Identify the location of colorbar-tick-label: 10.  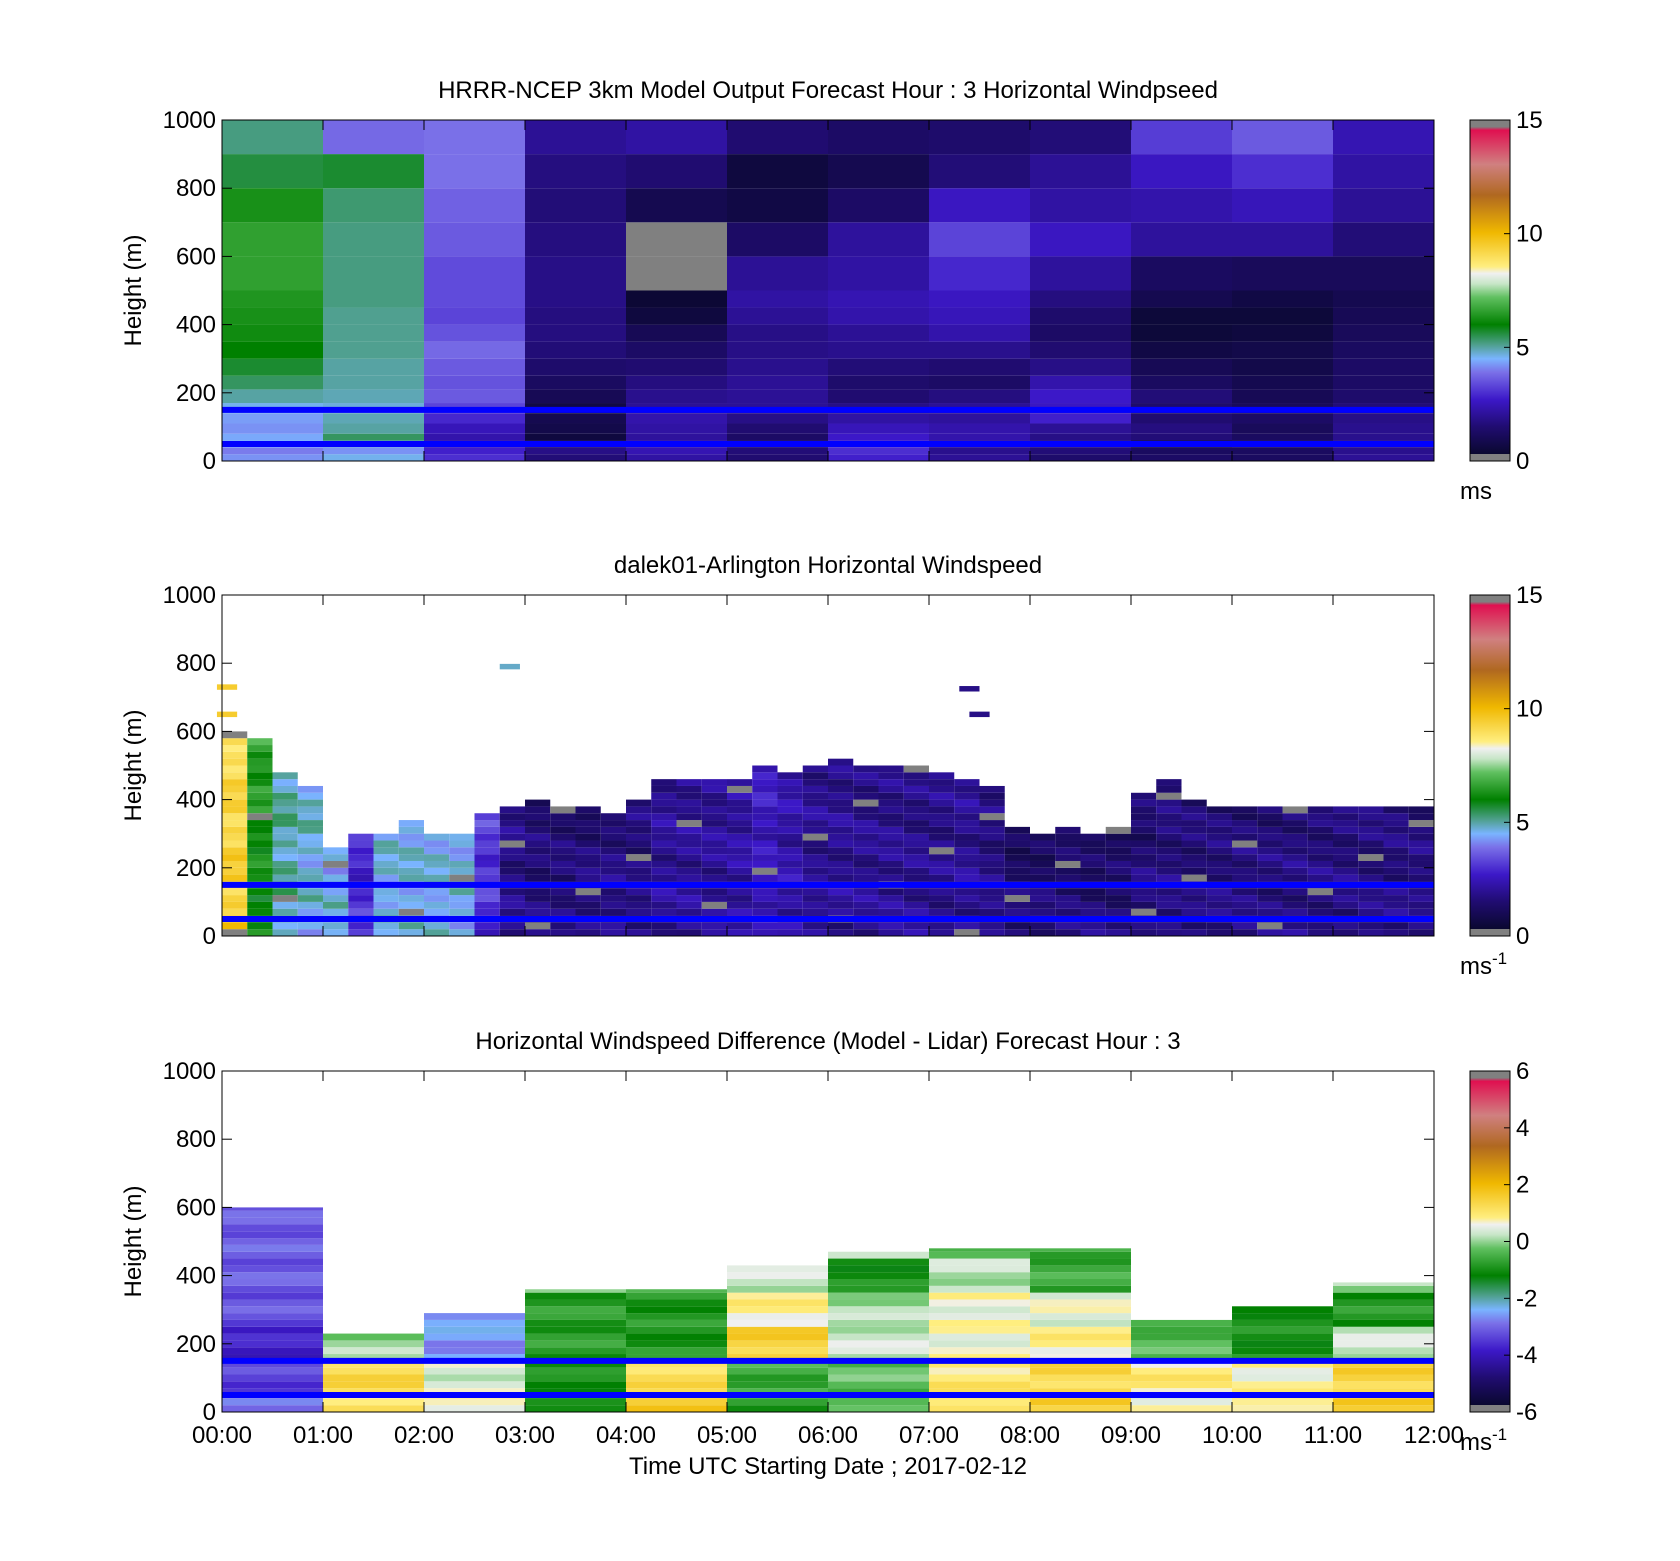
(1529, 234).